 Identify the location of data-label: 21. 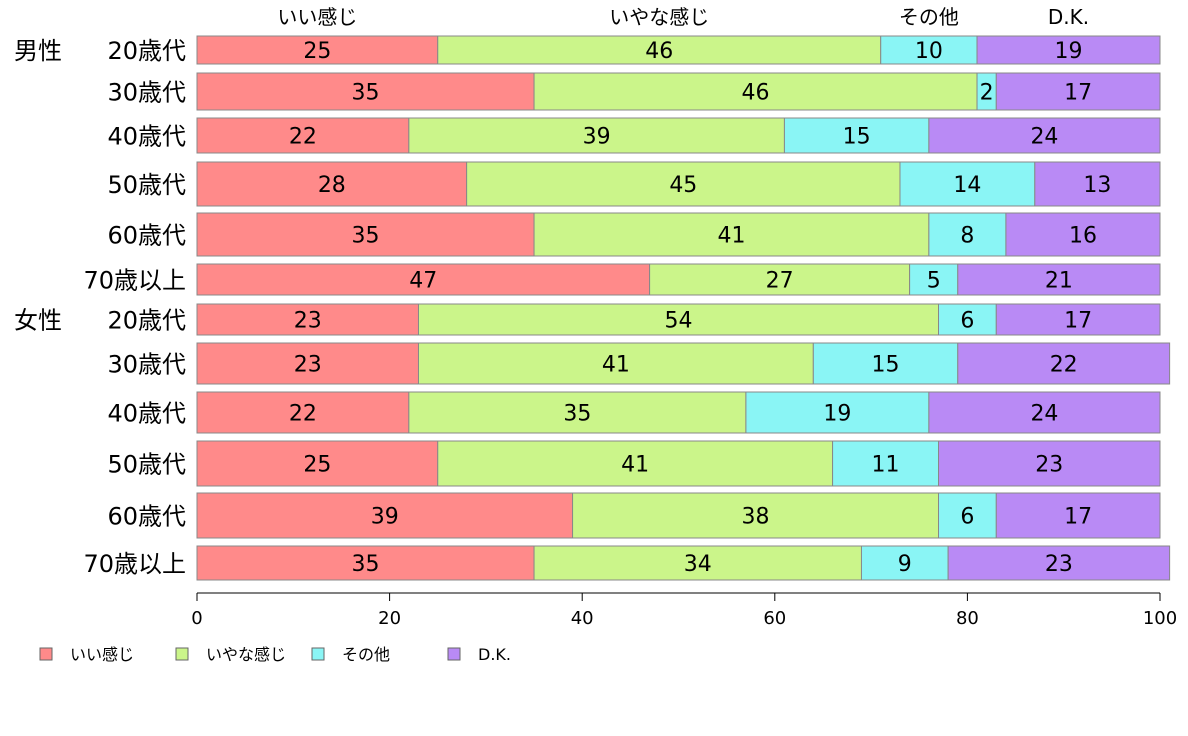
(1059, 281).